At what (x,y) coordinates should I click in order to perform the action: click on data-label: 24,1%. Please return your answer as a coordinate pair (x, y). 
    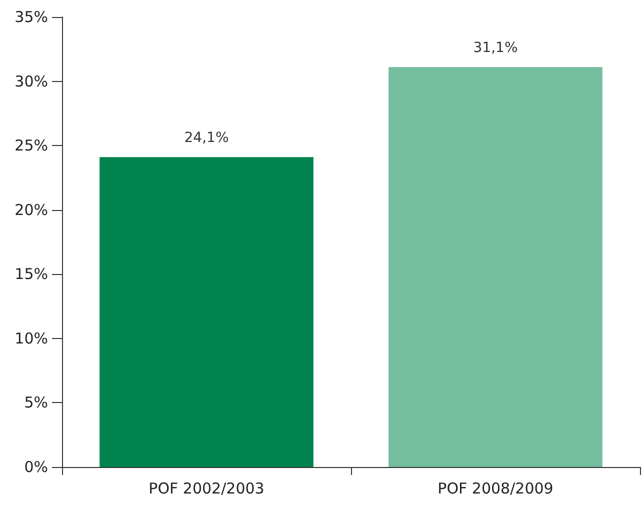
    Looking at the image, I should click on (206, 138).